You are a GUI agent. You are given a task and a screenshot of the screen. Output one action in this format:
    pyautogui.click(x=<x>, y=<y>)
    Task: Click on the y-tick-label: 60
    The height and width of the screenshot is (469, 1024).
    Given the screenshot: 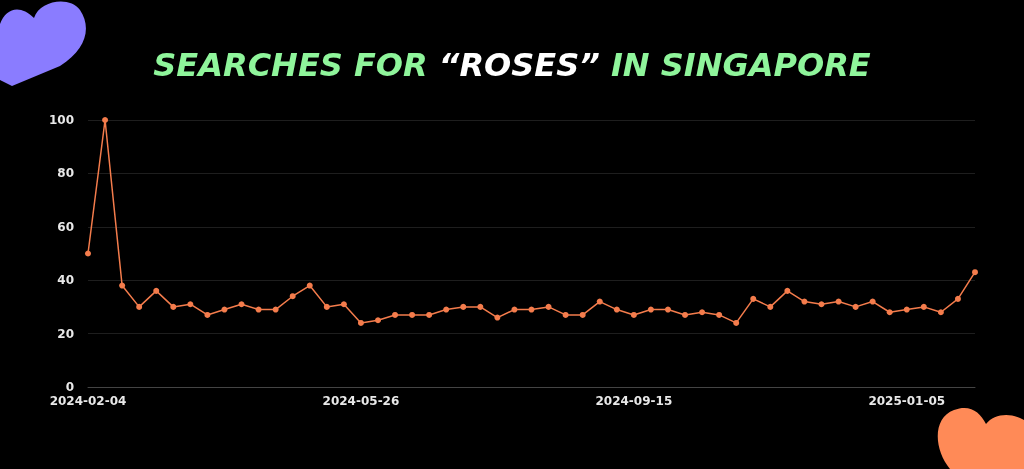 What is the action you would take?
    pyautogui.click(x=65, y=226)
    